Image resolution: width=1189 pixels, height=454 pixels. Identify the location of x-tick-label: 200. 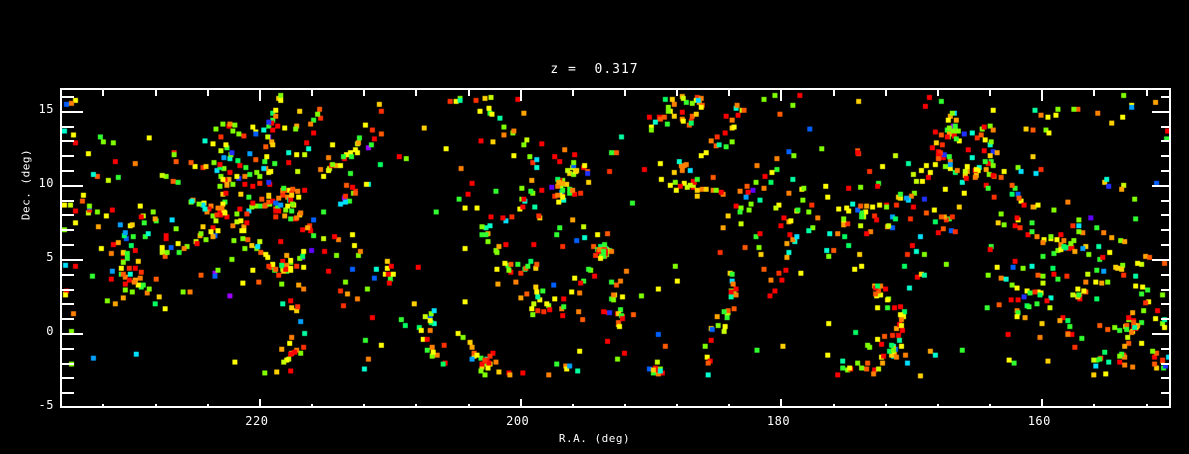
(518, 421).